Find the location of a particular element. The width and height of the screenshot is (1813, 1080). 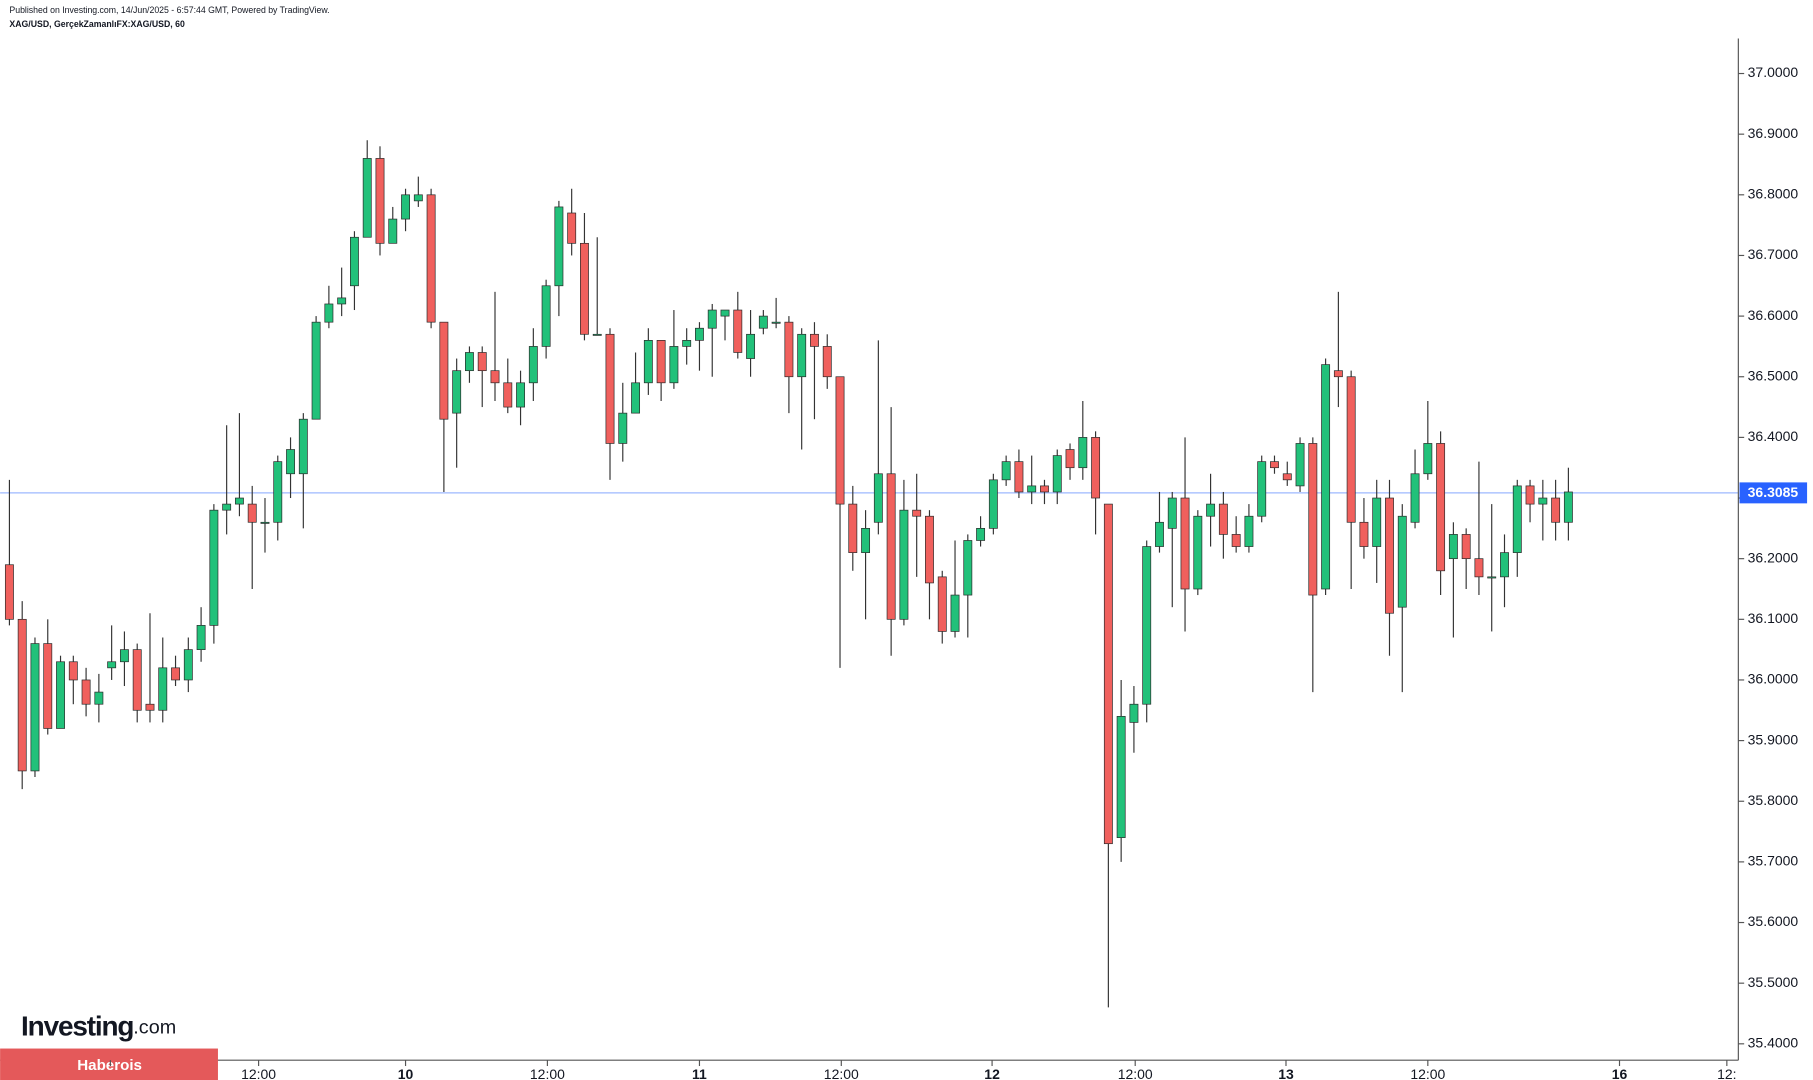

badge-bg is located at coordinates (109, 1064).